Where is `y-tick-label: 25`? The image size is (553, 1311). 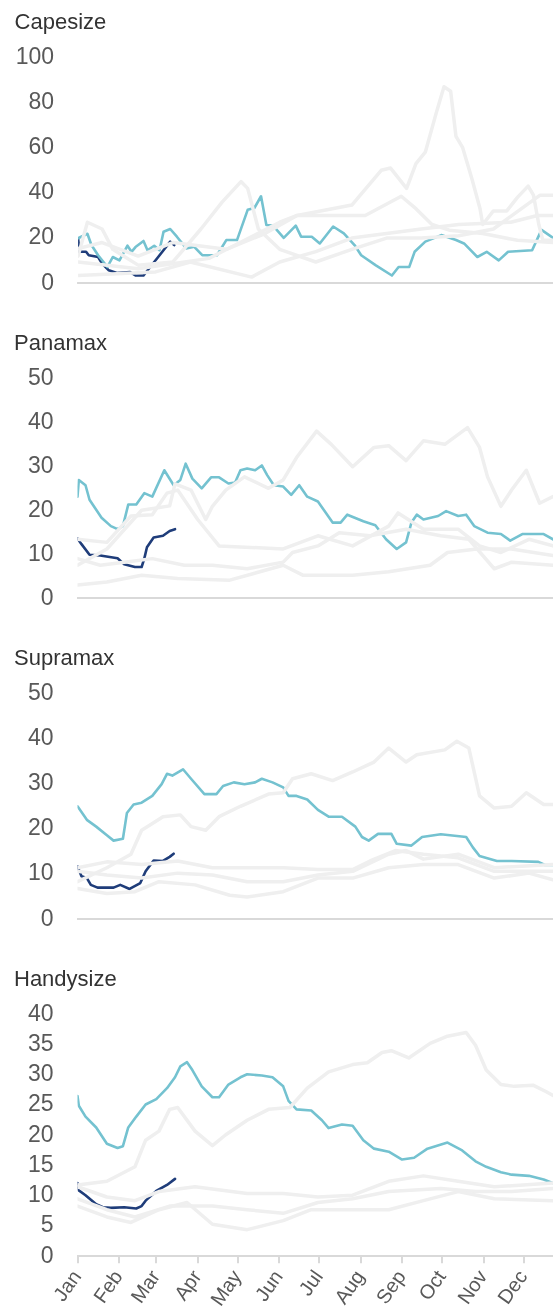 y-tick-label: 25 is located at coordinates (40, 1103).